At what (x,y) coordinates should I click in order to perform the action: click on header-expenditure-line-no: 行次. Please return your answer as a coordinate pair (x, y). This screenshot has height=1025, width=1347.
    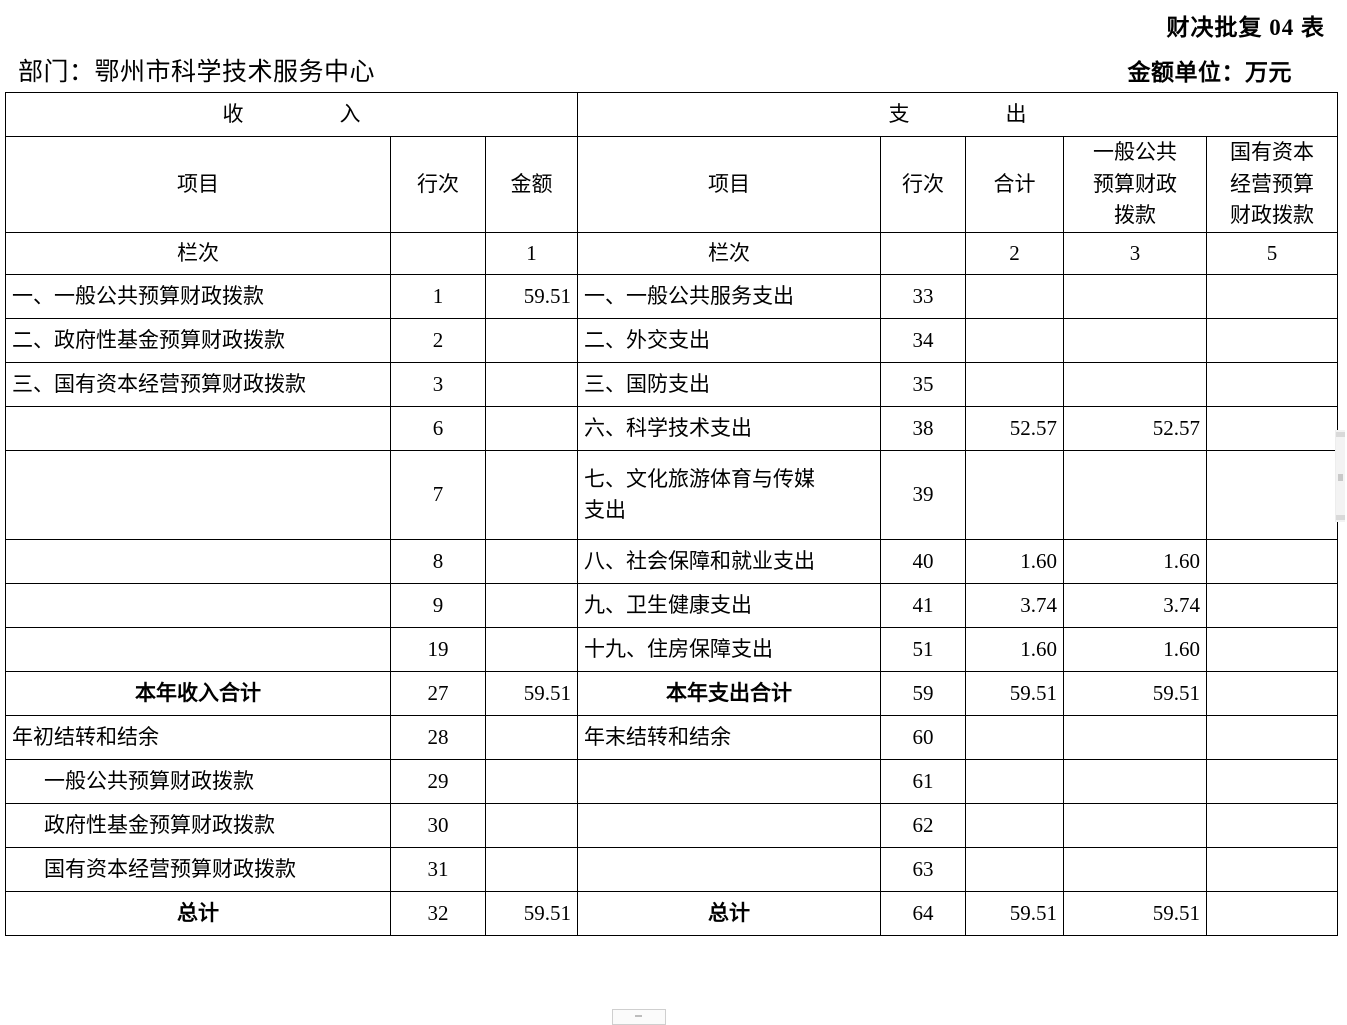
    Looking at the image, I should click on (923, 184).